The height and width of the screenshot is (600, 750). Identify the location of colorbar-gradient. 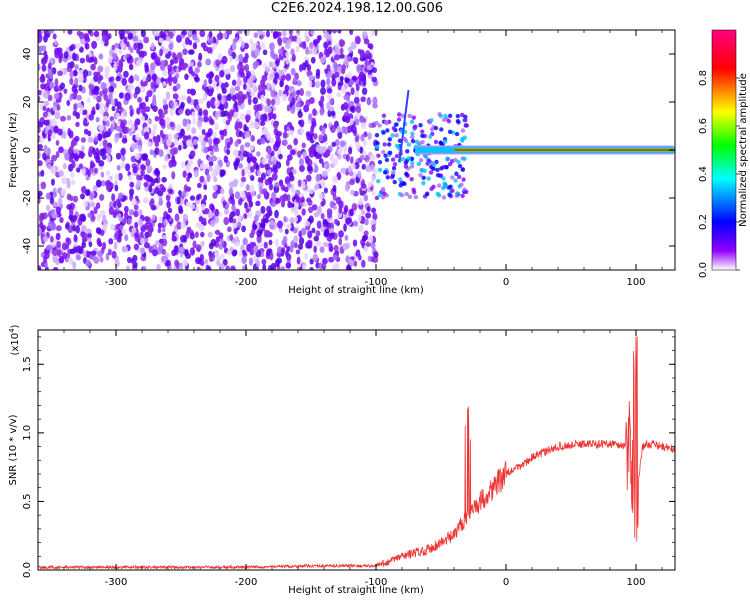
(724, 150).